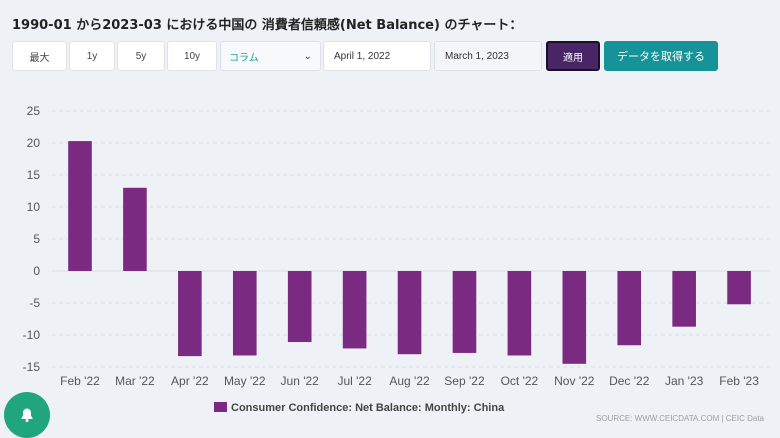 This screenshot has width=780, height=438. I want to click on legend-swatch, so click(220, 407).